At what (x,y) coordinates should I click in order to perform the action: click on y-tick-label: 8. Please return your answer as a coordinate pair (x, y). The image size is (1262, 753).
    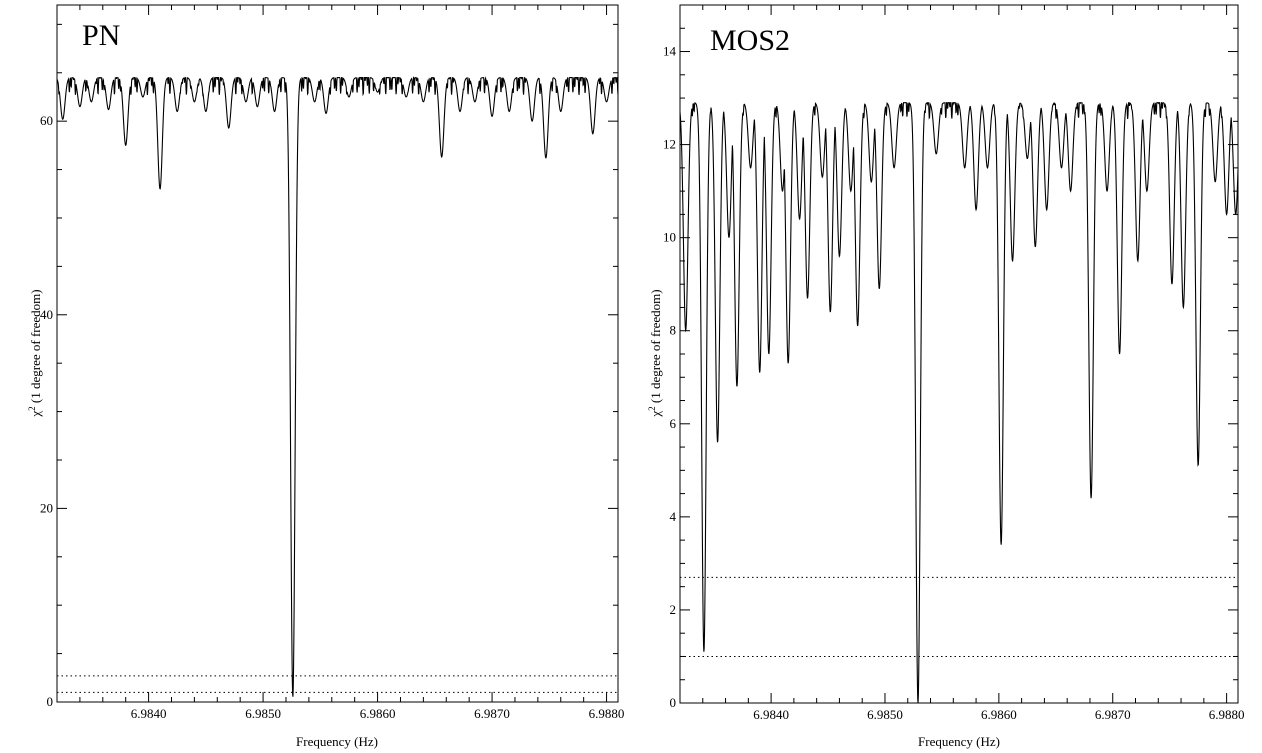
    Looking at the image, I should click on (673, 330).